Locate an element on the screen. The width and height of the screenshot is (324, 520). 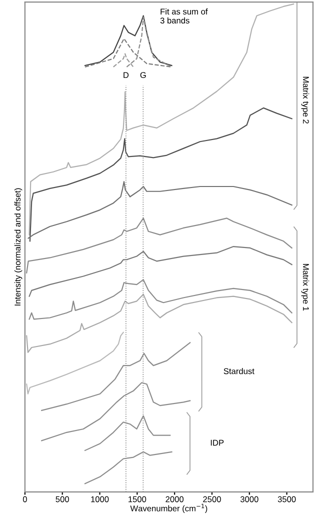
annotation: IDP is located at coordinates (217, 443).